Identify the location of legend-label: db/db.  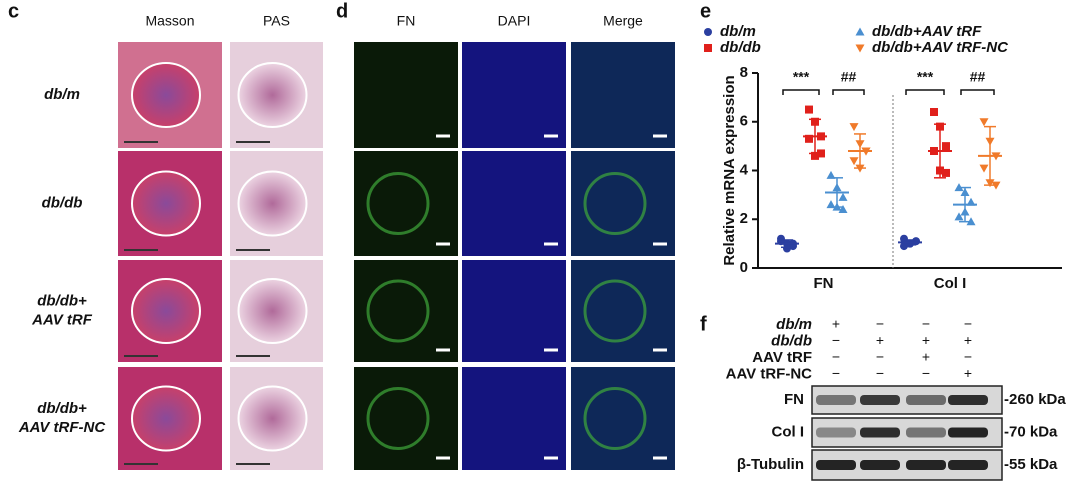
(740, 47).